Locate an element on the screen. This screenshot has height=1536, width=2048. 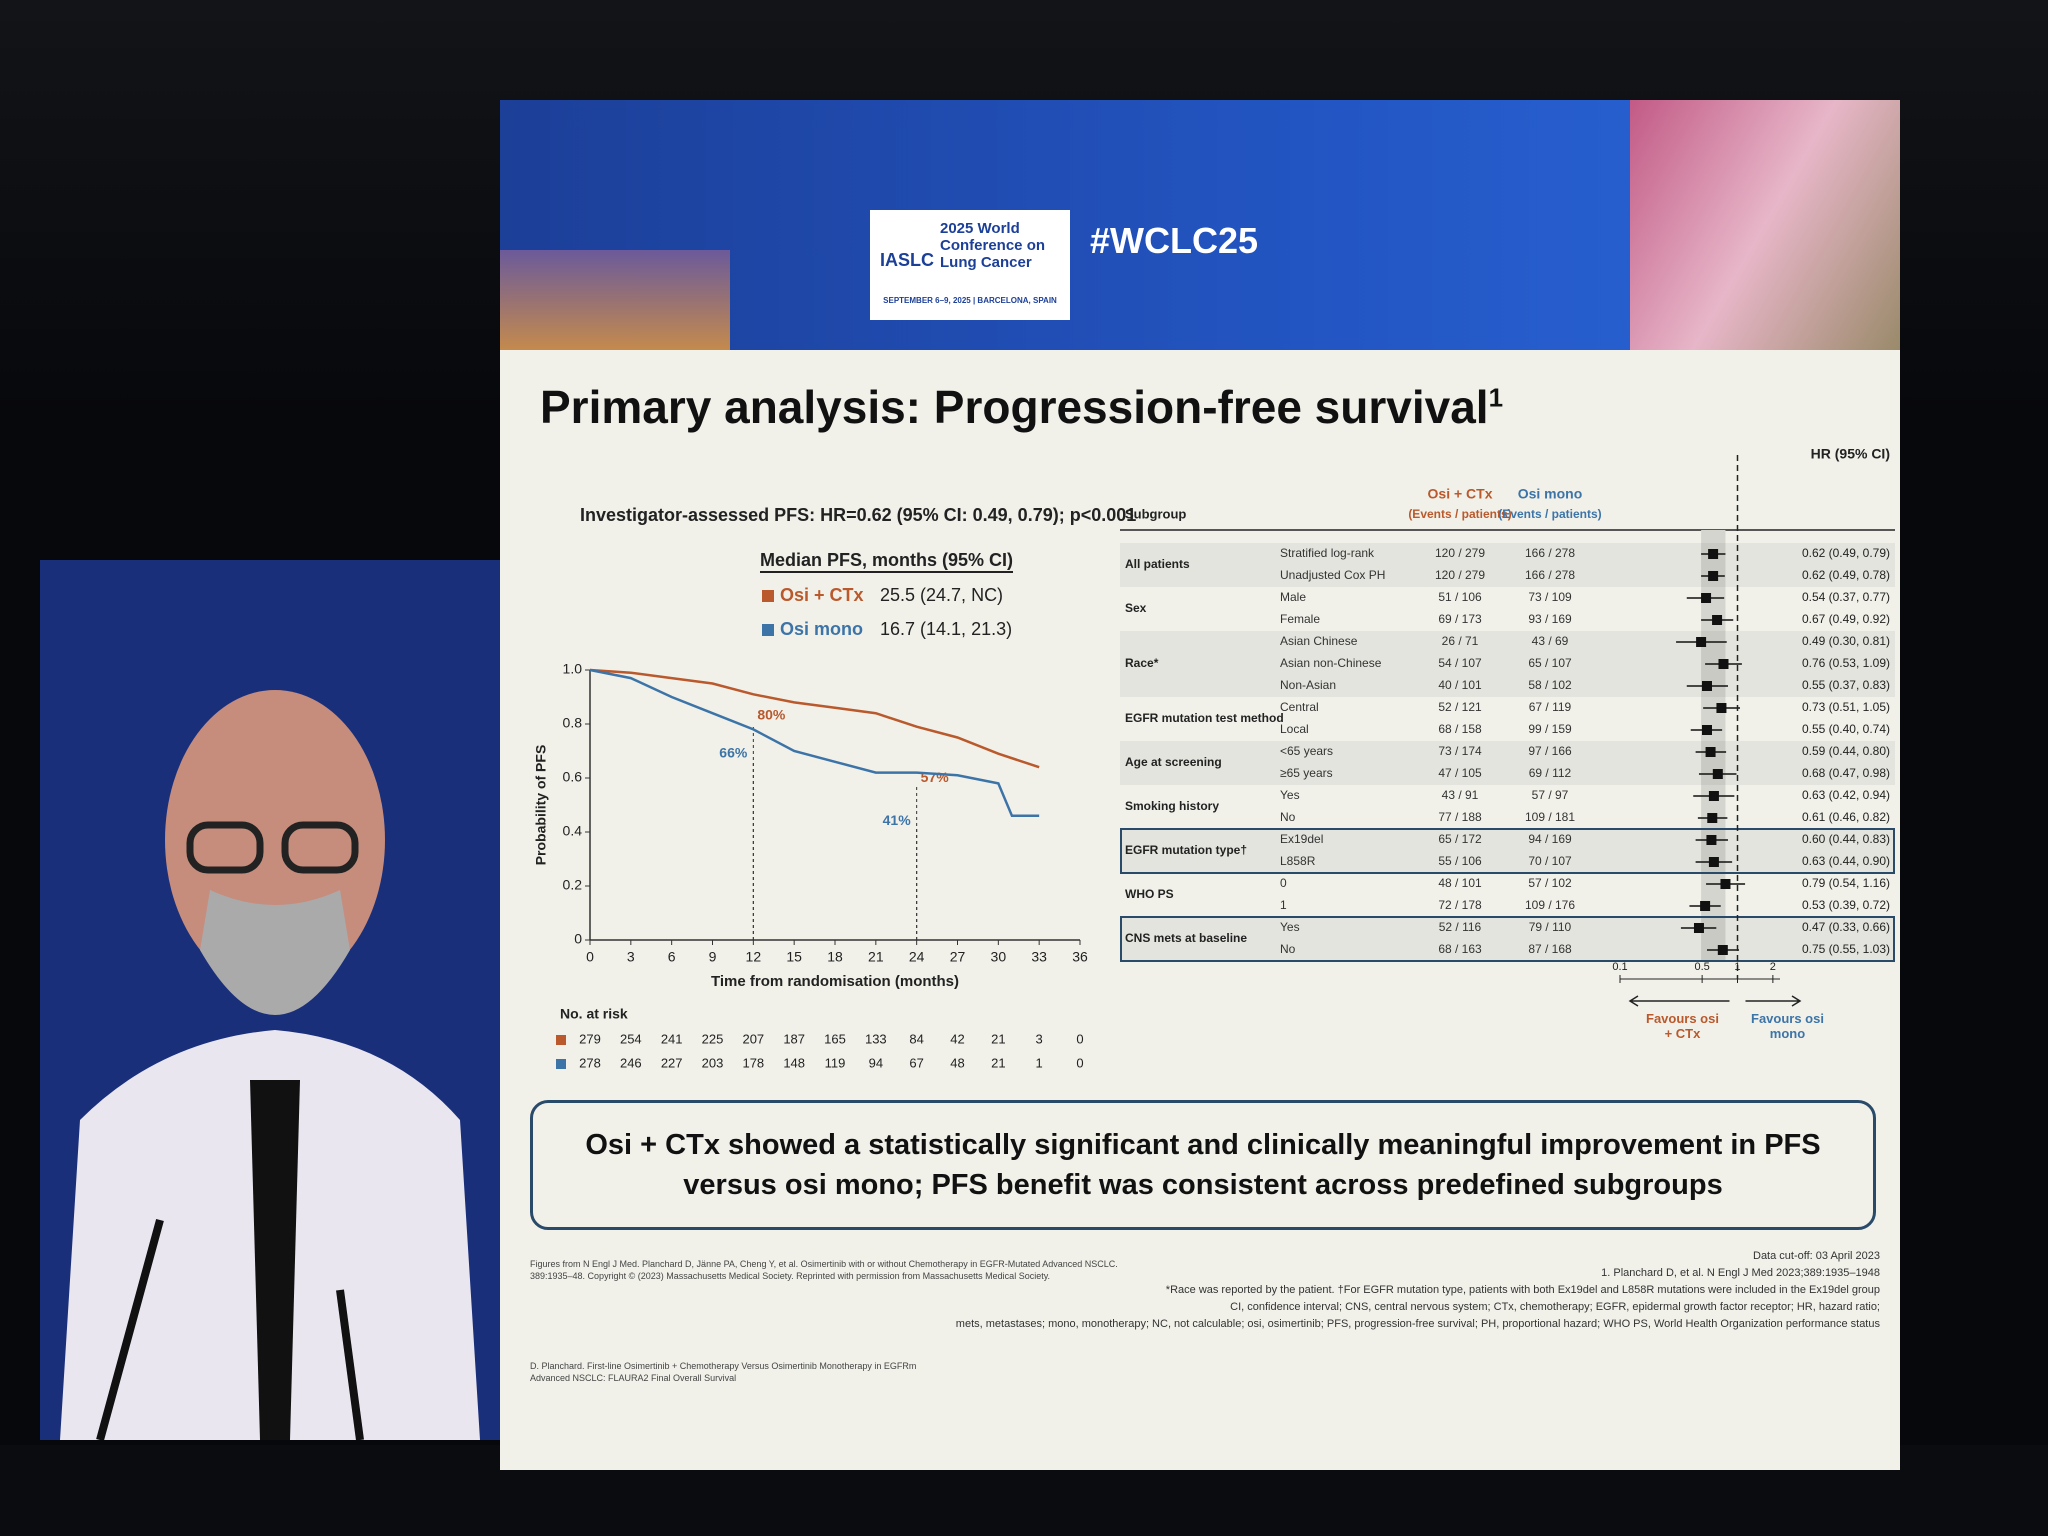
hr-label: 0.49 (0.30, 0.81) is located at coordinates (1846, 641).